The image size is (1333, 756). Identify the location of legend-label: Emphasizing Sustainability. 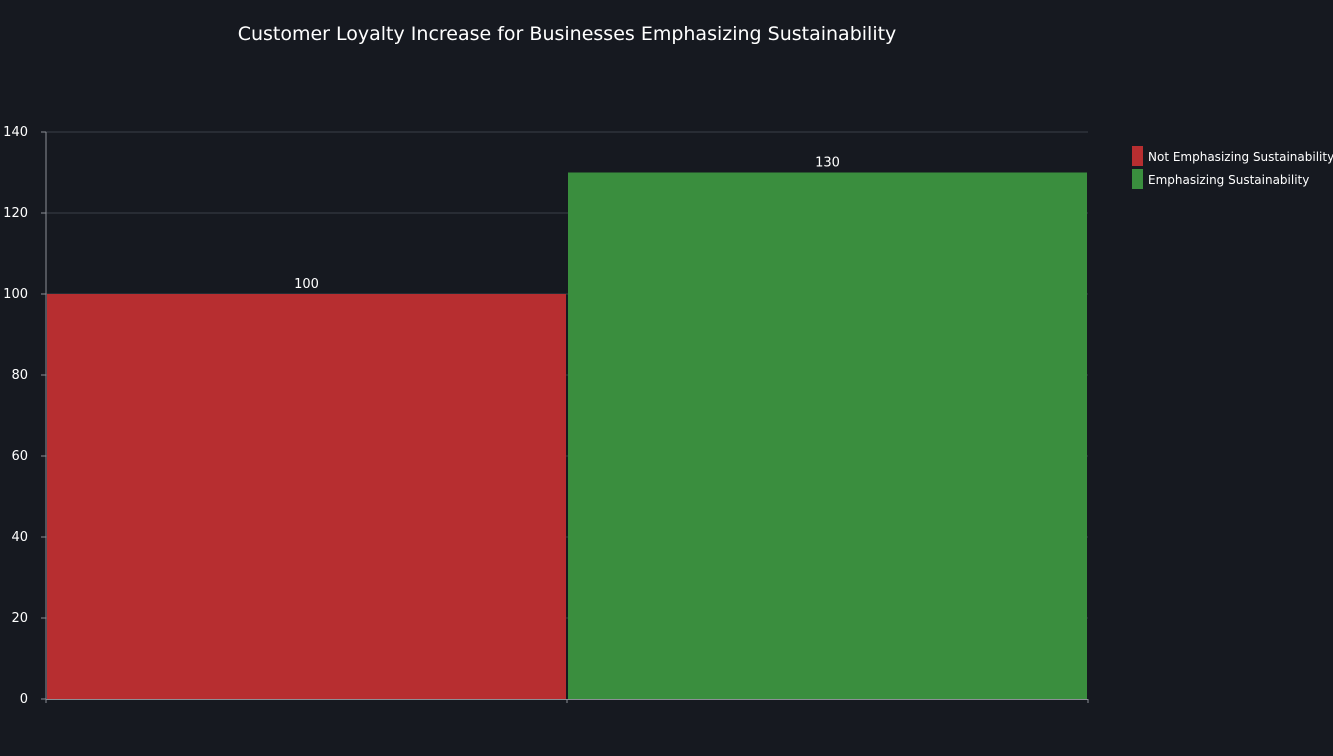
(1228, 180).